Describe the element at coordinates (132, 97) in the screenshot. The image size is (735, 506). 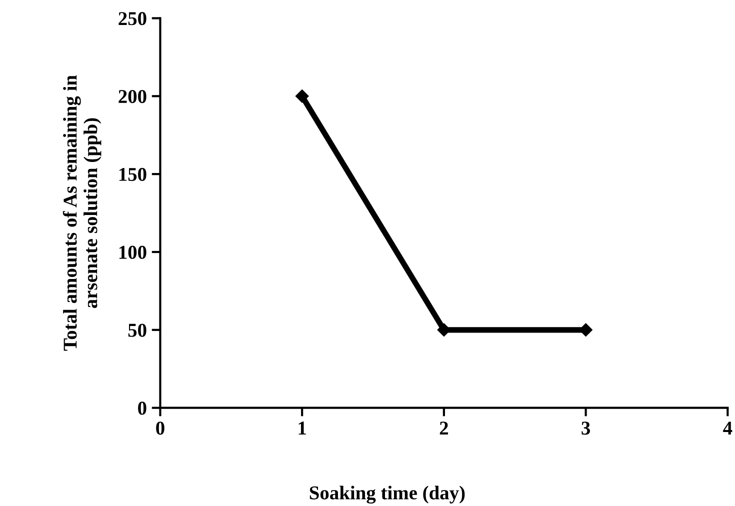
I see `y-tick-label: 200` at that location.